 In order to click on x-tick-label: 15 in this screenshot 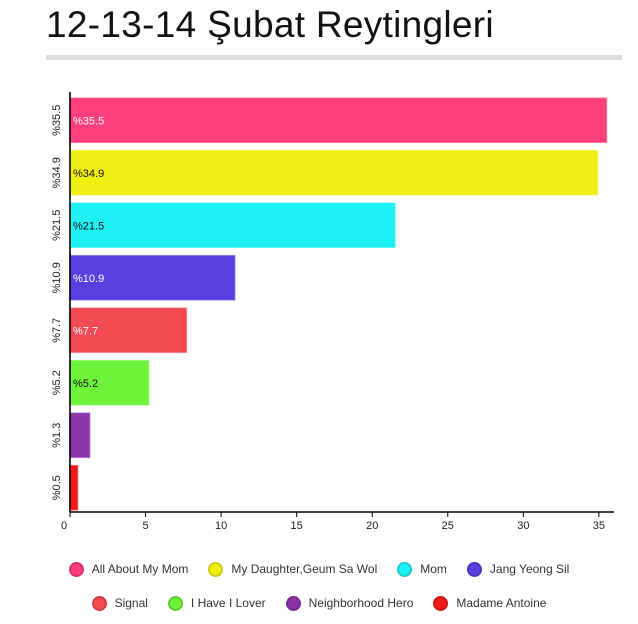, I will do `click(297, 526)`.